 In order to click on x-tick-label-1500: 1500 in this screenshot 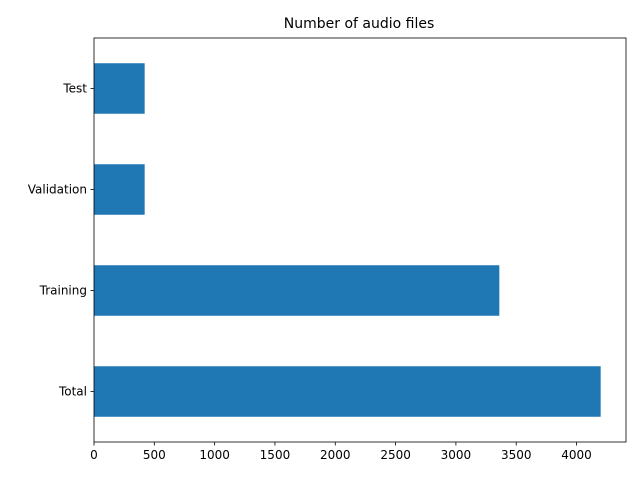, I will do `click(275, 455)`.